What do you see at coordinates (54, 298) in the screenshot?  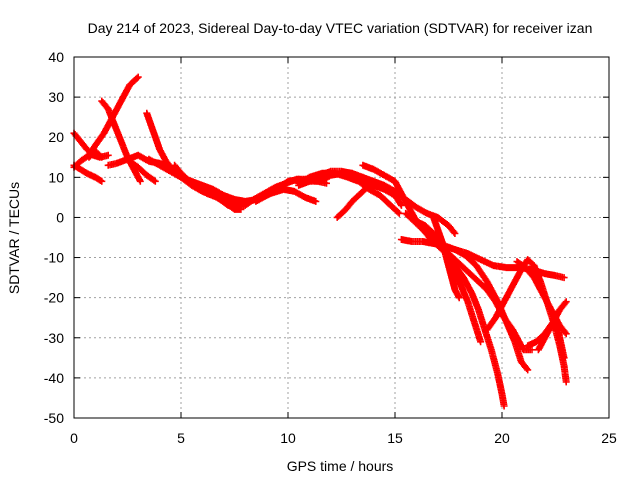 I see `y-tick-label: -20` at bounding box center [54, 298].